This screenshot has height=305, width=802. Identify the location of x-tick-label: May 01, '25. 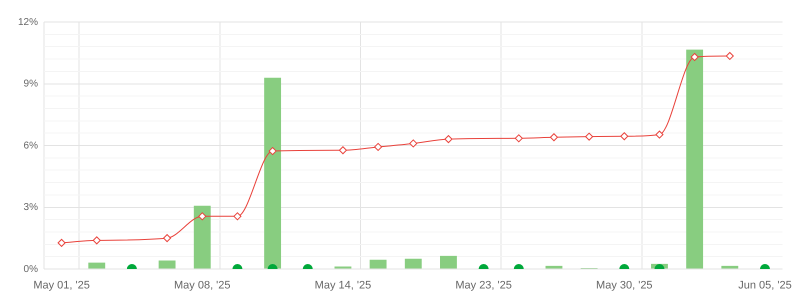
(61, 286).